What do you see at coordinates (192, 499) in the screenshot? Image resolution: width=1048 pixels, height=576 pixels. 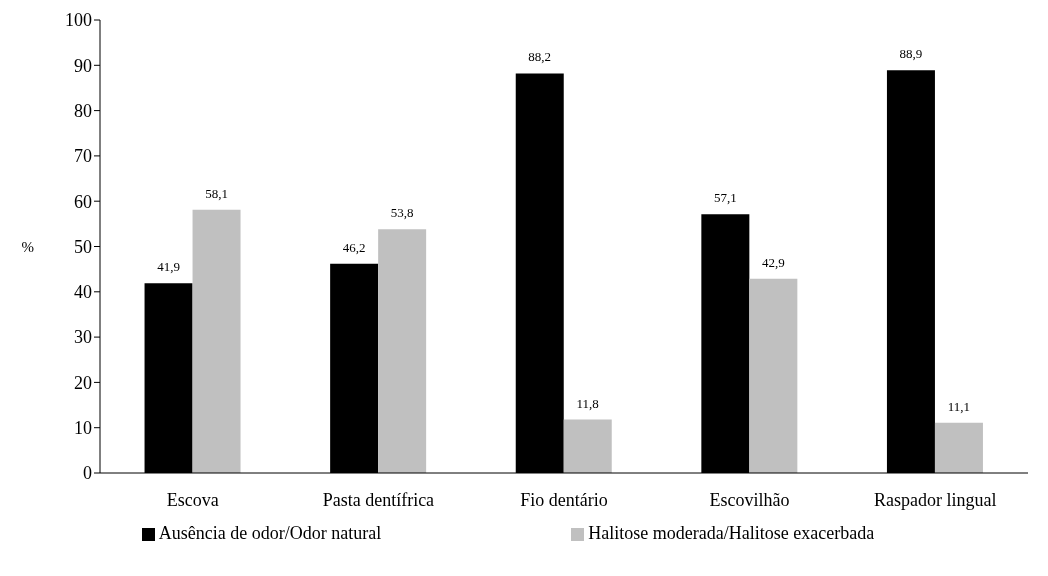 I see `x-tick-label: Escova` at bounding box center [192, 499].